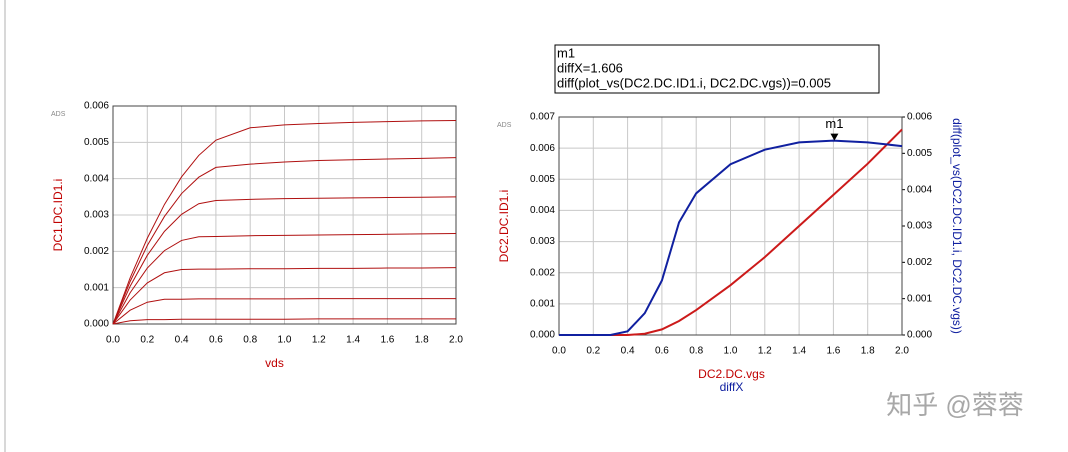  What do you see at coordinates (731, 374) in the screenshot?
I see `x-axis-label: DC2.DC.vgs` at bounding box center [731, 374].